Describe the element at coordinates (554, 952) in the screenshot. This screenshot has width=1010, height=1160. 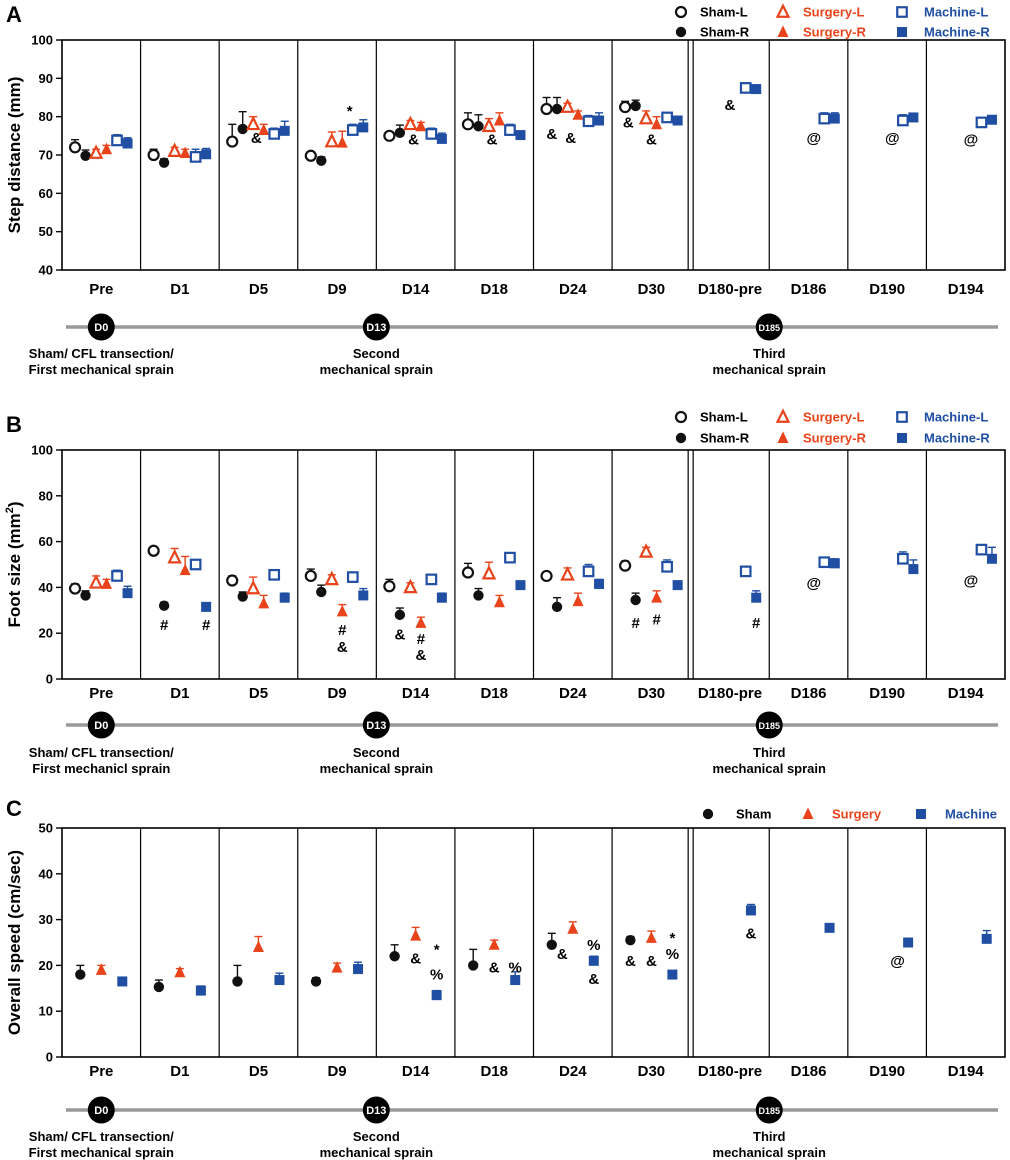
I see `series-machine` at that location.